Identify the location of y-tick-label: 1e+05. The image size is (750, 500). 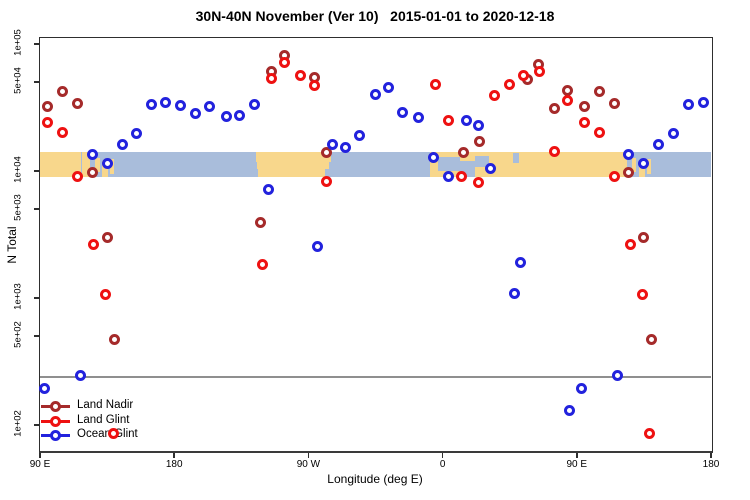
(18, 42).